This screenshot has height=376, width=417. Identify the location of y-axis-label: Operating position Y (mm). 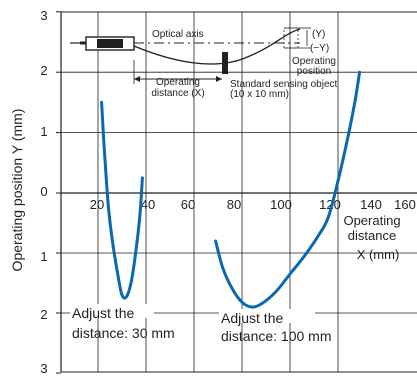
(17, 190).